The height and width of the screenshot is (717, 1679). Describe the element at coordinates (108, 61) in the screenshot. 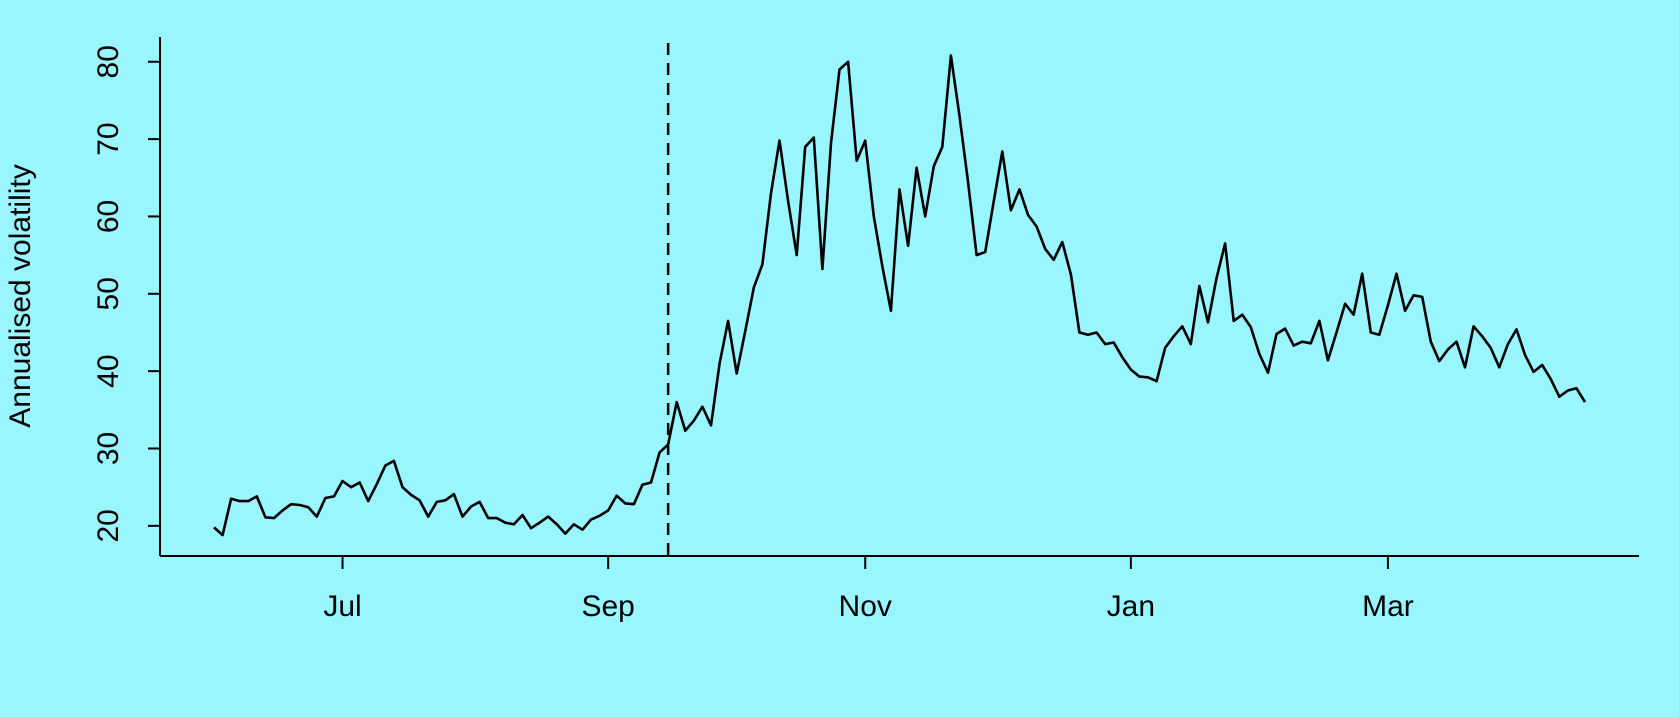

I see `y-tick-label: 80` at that location.